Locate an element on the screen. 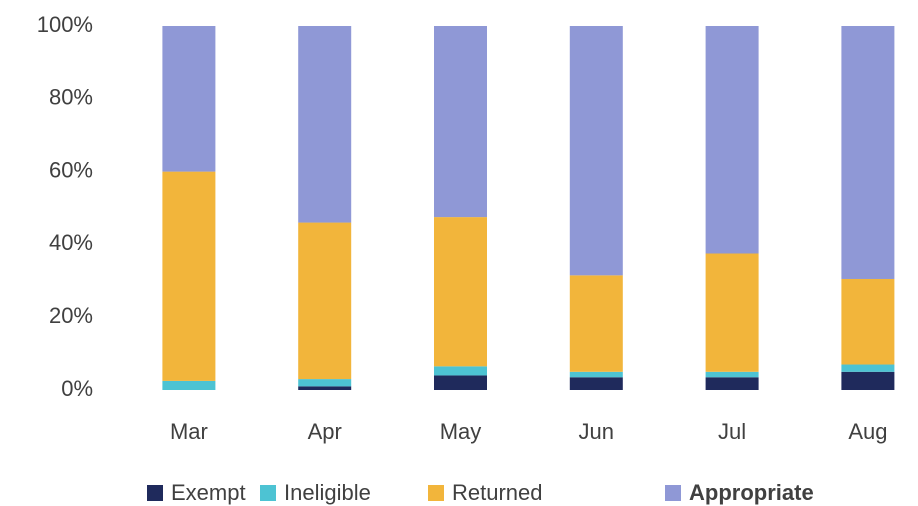 The width and height of the screenshot is (918, 506). y-tick-label: 20% is located at coordinates (71, 315).